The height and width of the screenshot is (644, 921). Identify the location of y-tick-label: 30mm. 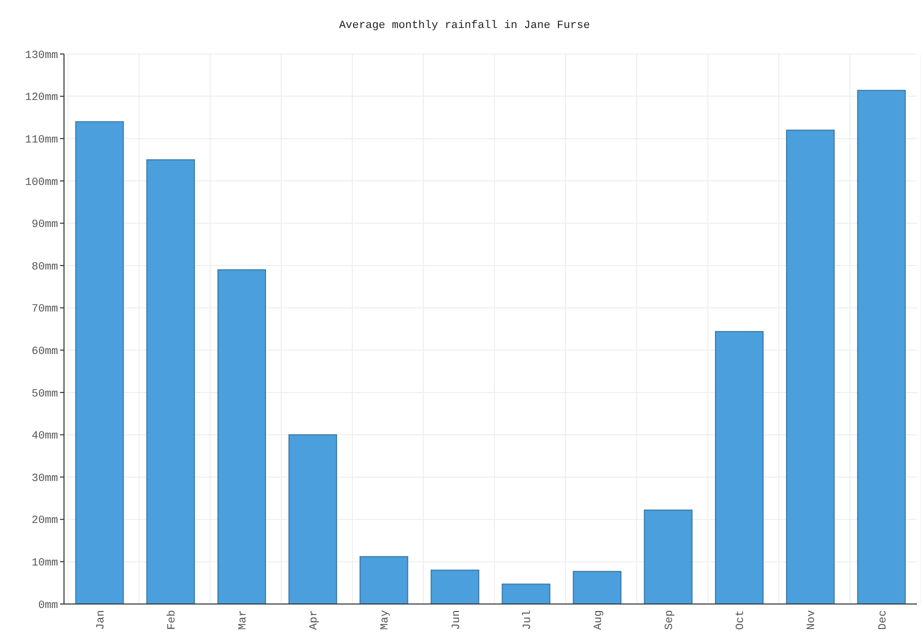
(45, 478).